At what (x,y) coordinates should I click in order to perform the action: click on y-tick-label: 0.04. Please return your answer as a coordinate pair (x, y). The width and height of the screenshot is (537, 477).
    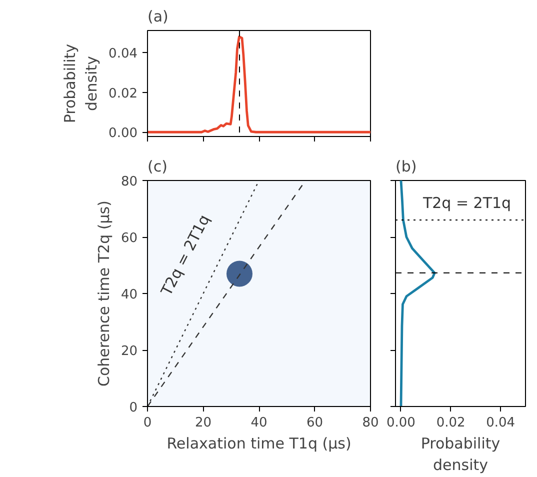
    Looking at the image, I should click on (123, 54).